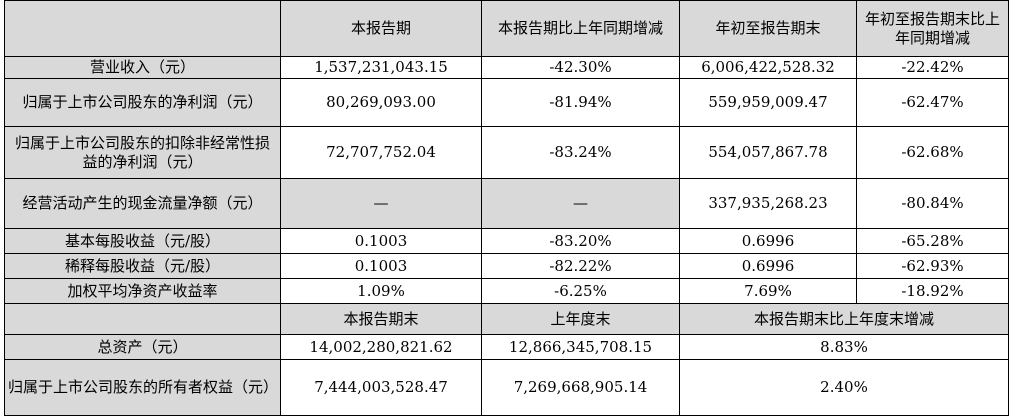 The height and width of the screenshot is (416, 1011). What do you see at coordinates (932, 266) in the screenshot?
I see `cell-ytd-yoy: -62.93%` at bounding box center [932, 266].